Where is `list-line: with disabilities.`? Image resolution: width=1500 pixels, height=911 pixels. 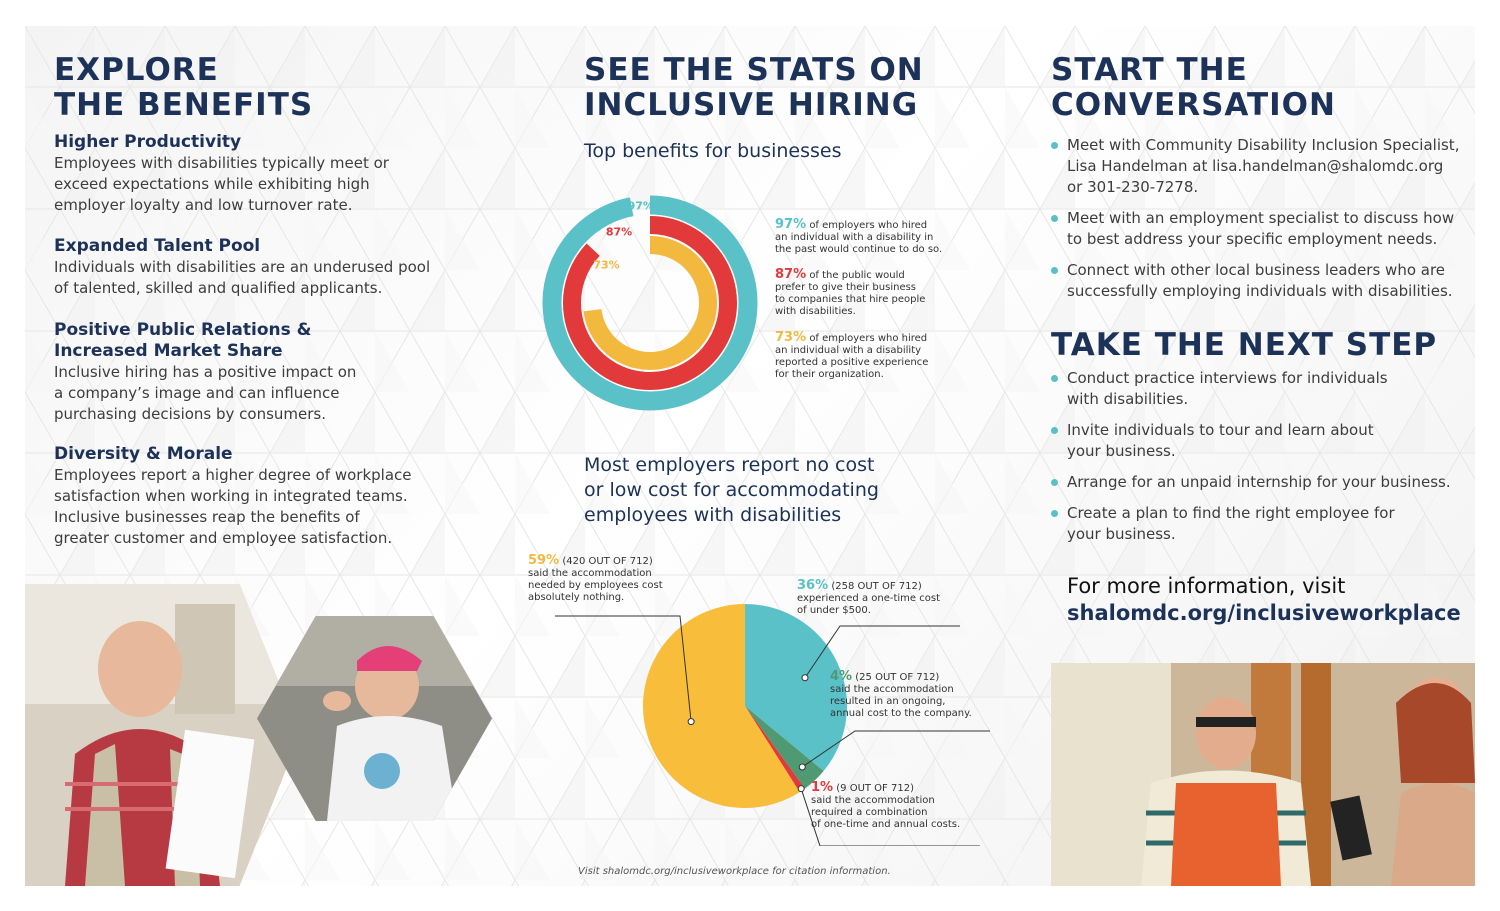
list-line: with disabilities. is located at coordinates (1128, 399).